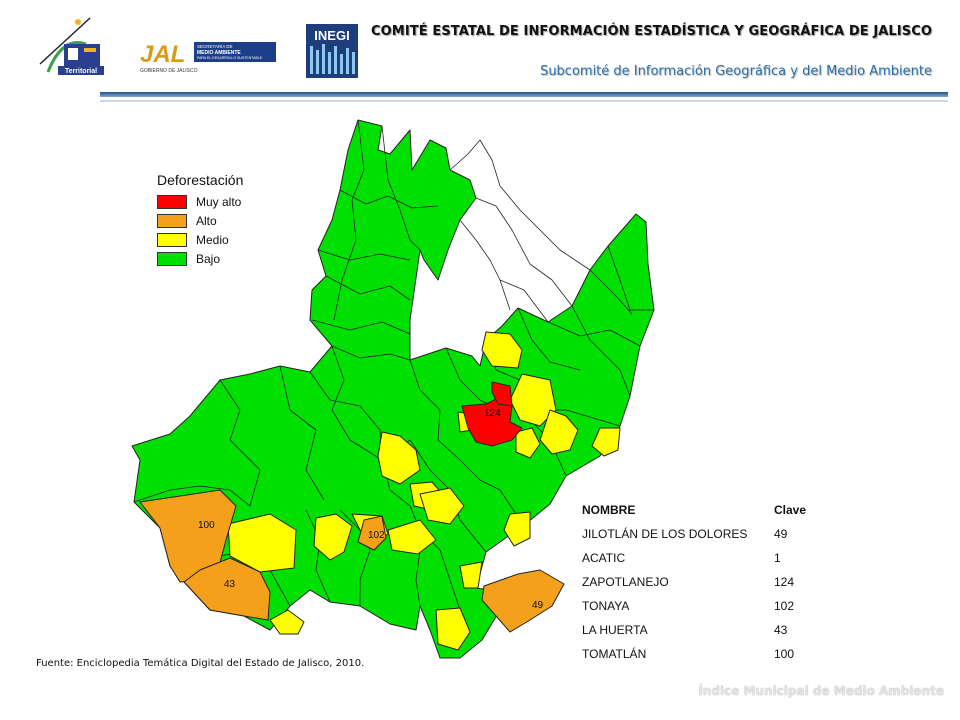 This screenshot has width=960, height=720. What do you see at coordinates (694, 510) in the screenshot?
I see `table-header-row: NOMBRE Clave` at bounding box center [694, 510].